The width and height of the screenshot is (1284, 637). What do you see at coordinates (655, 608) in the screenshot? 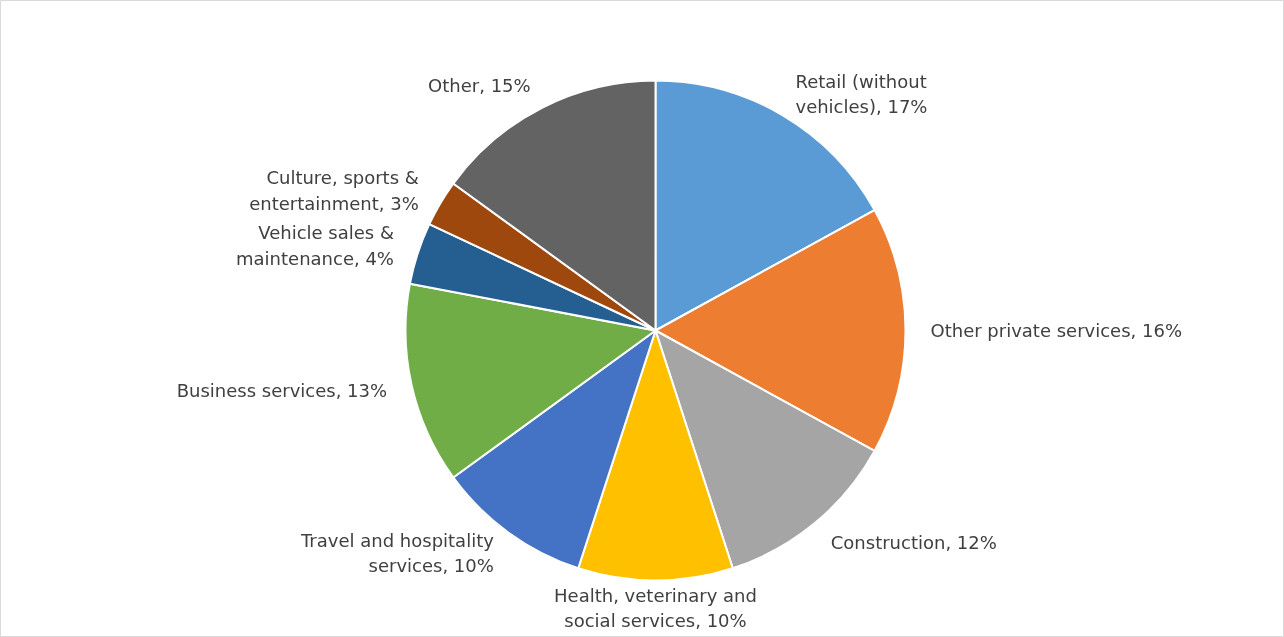
I see `slice-label: Health, veterinary and social services, 10%` at bounding box center [655, 608].